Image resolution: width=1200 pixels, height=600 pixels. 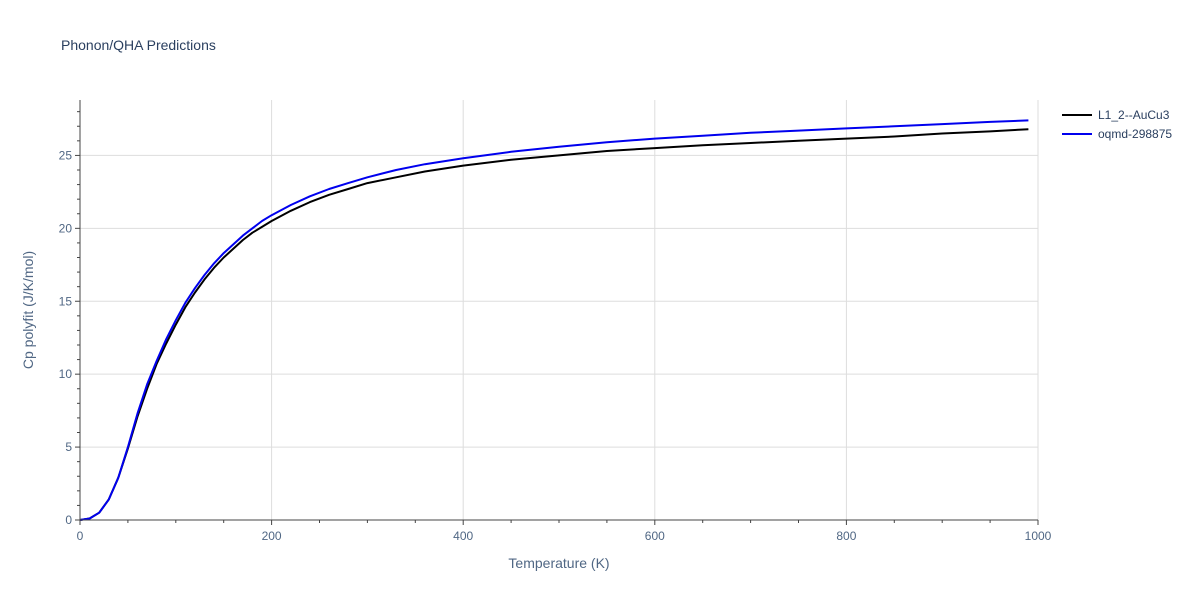 What do you see at coordinates (655, 536) in the screenshot?
I see `x-tick-label: 600` at bounding box center [655, 536].